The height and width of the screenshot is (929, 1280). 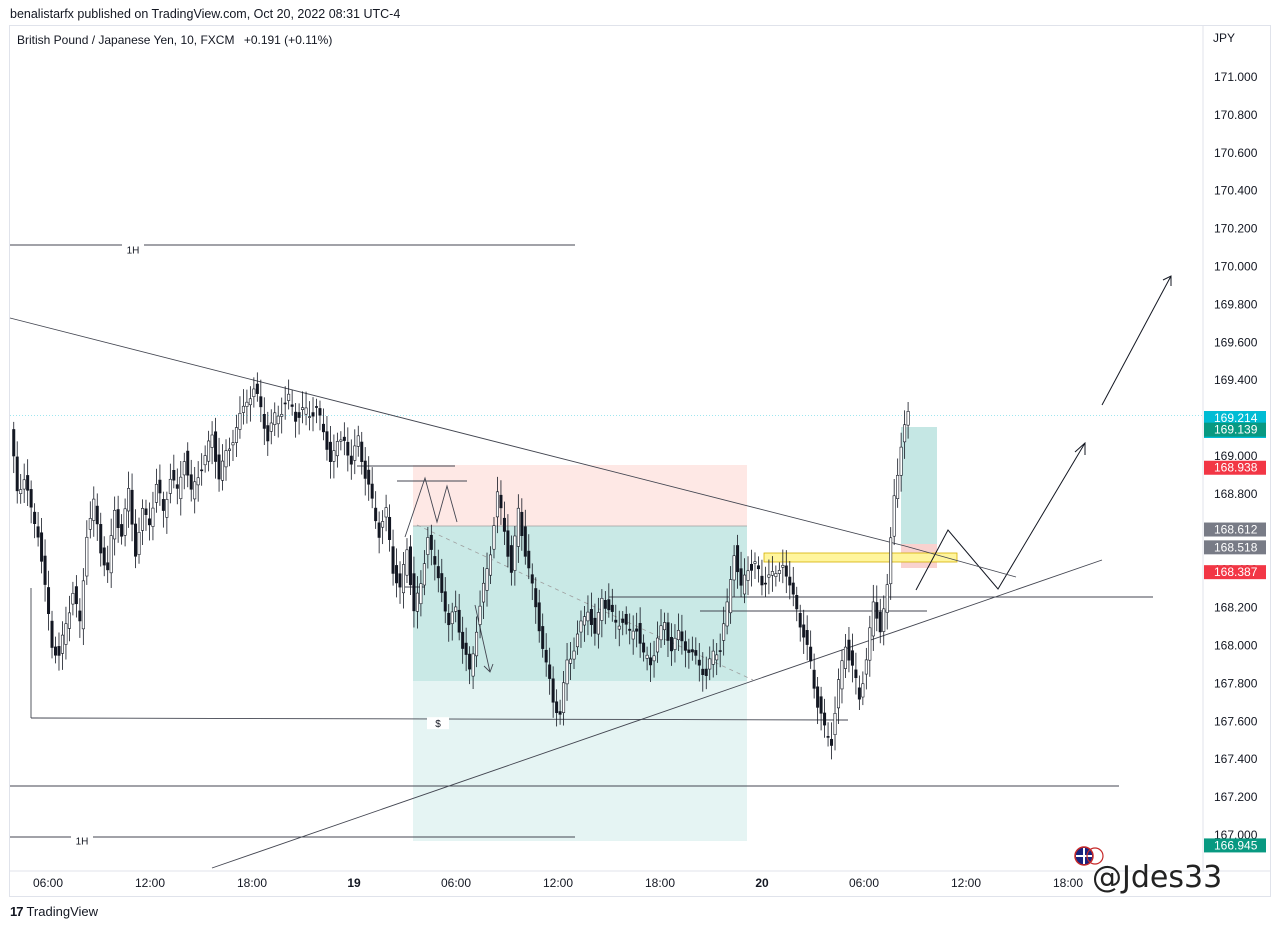 I want to click on target-zone, so click(x=580, y=603).